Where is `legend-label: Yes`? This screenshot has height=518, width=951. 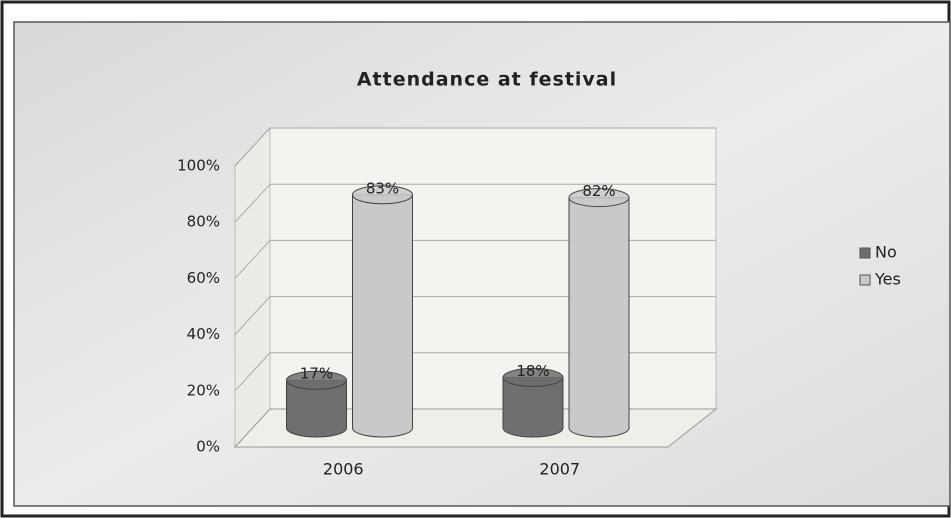 legend-label: Yes is located at coordinates (887, 279).